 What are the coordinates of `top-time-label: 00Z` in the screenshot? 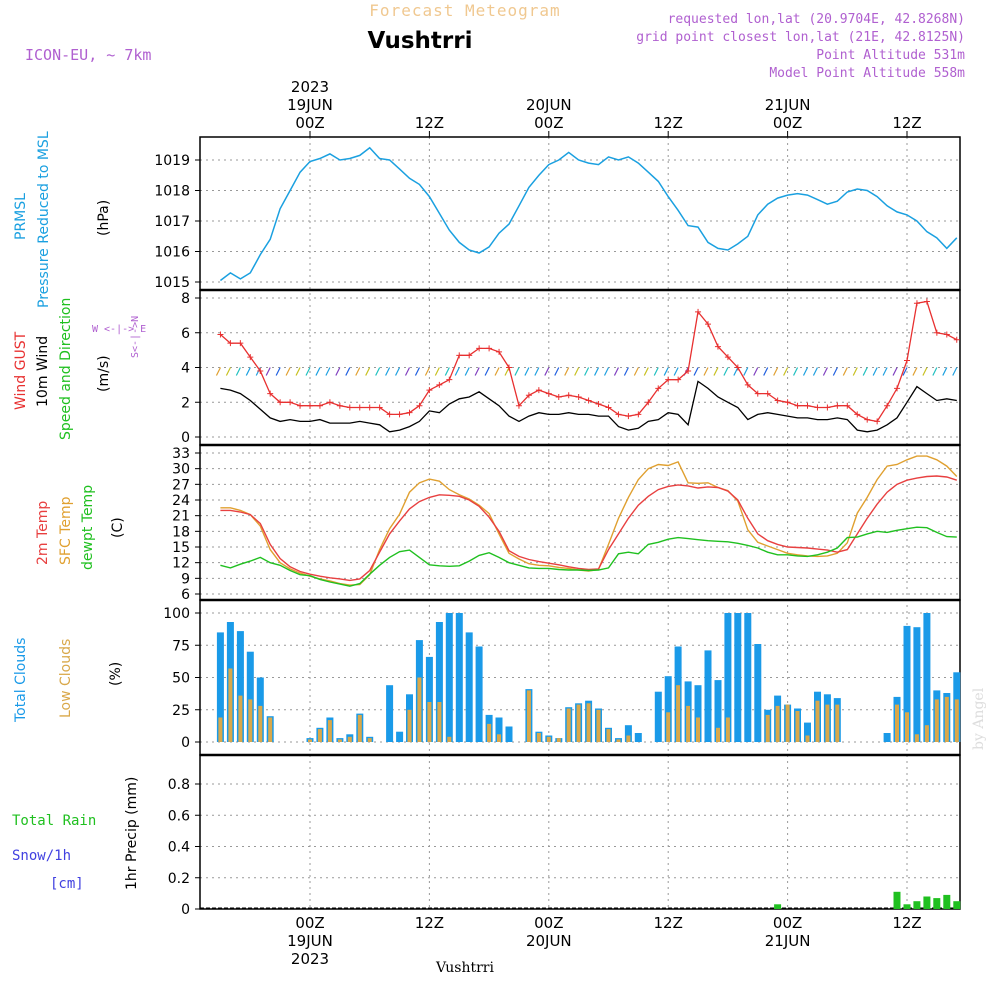 It's located at (548, 123).